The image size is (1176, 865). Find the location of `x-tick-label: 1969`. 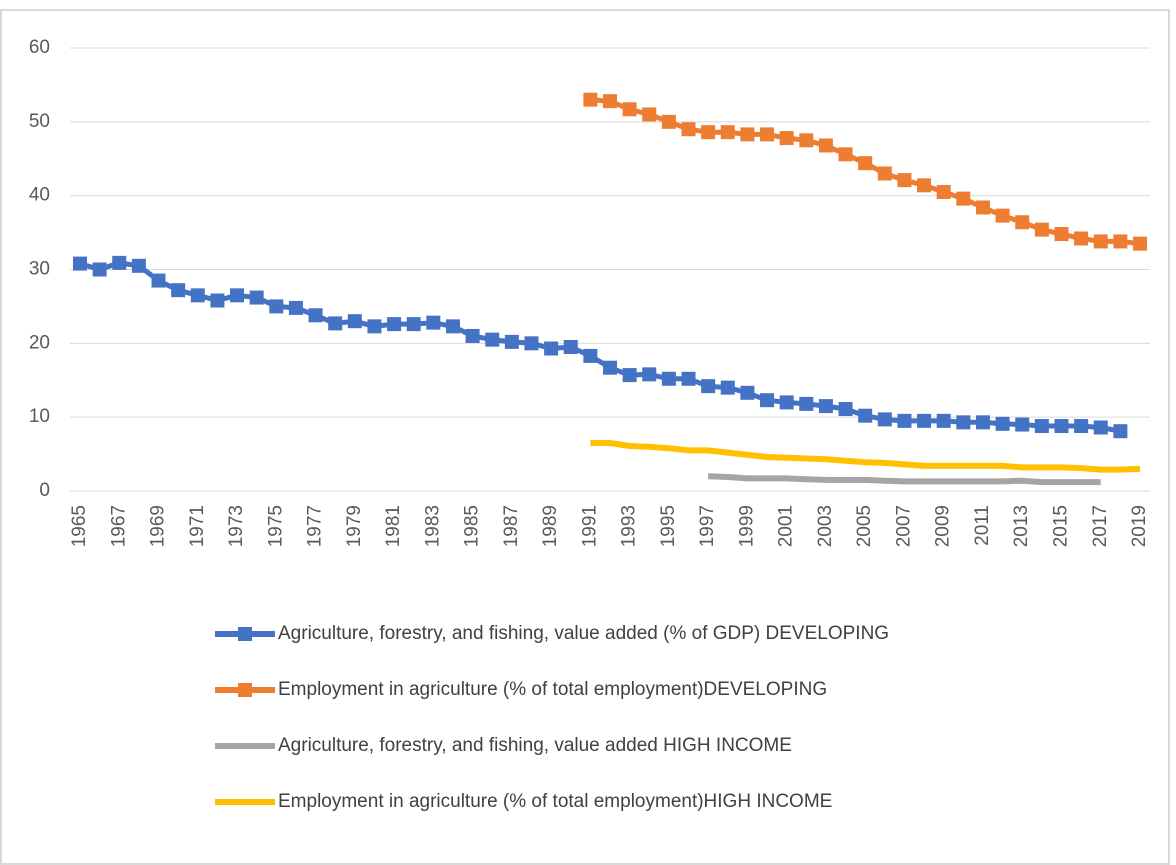

x-tick-label: 1969 is located at coordinates (158, 526).